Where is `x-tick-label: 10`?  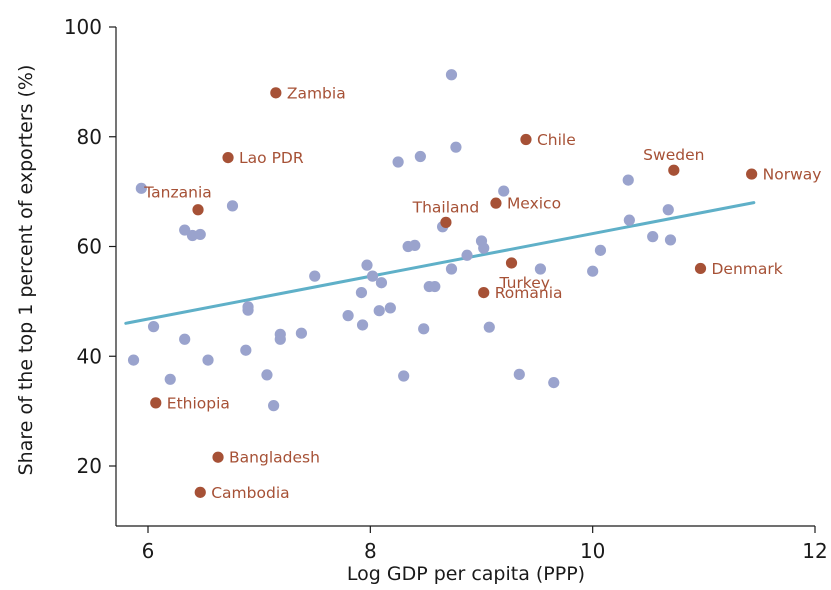
x-tick-label: 10 is located at coordinates (592, 551).